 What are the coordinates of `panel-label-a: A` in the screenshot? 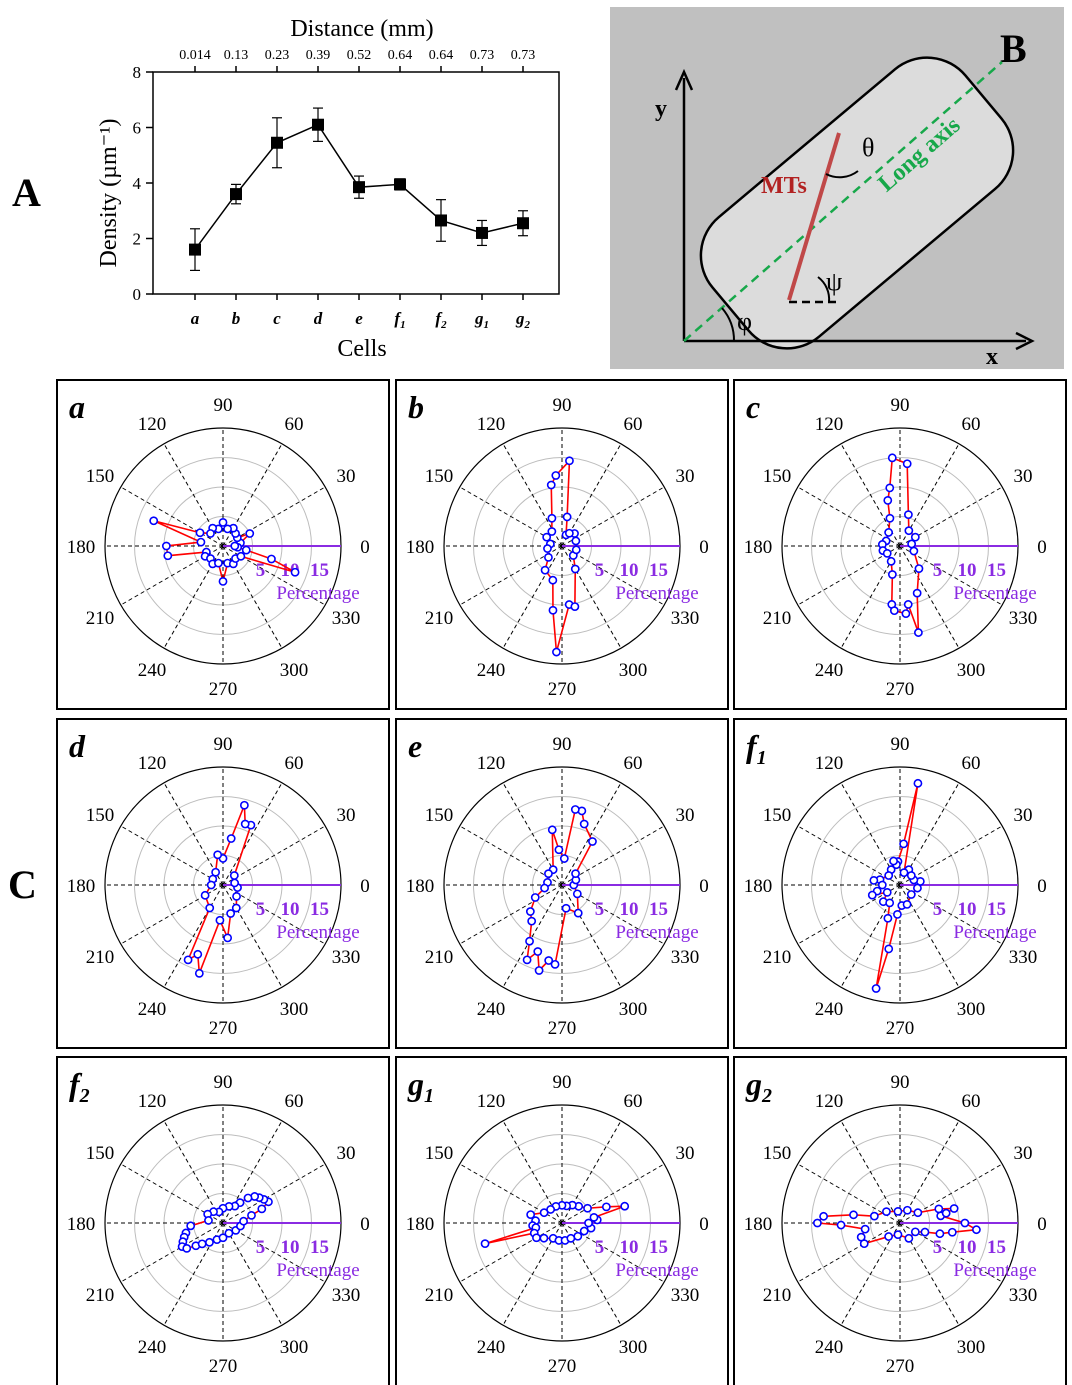 It's located at (26, 192).